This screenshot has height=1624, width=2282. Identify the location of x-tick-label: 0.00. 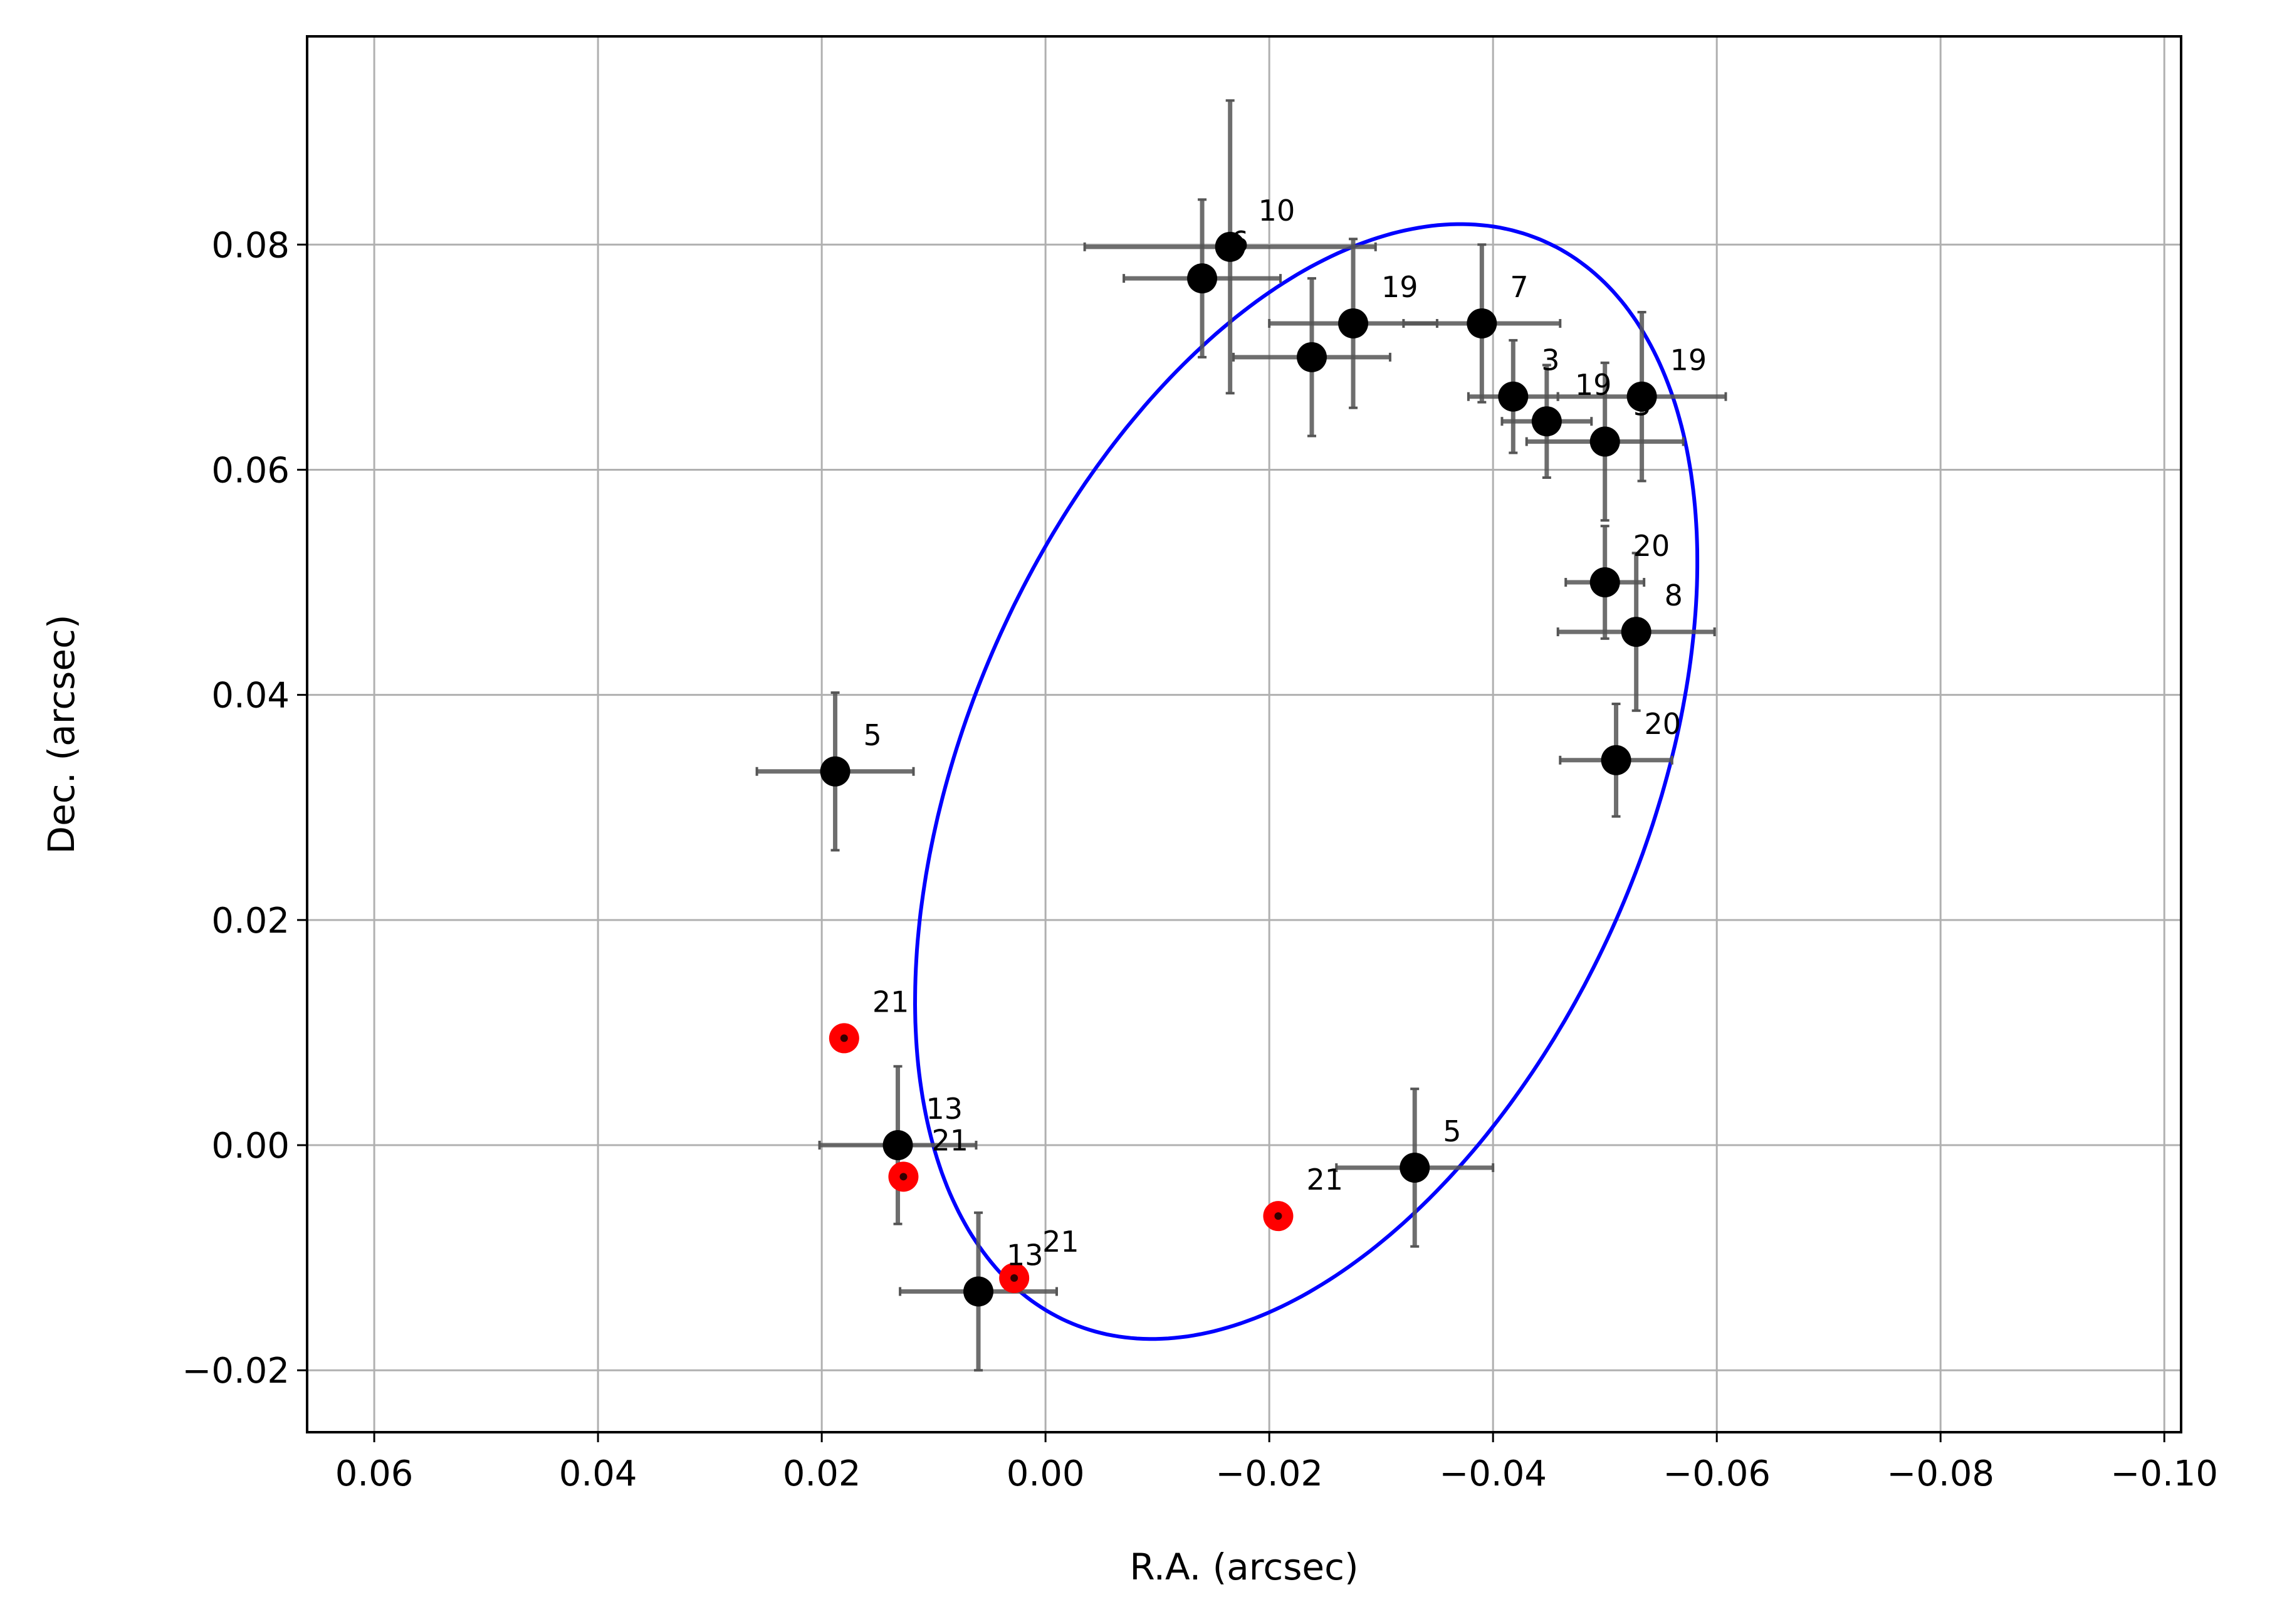
(1046, 1474).